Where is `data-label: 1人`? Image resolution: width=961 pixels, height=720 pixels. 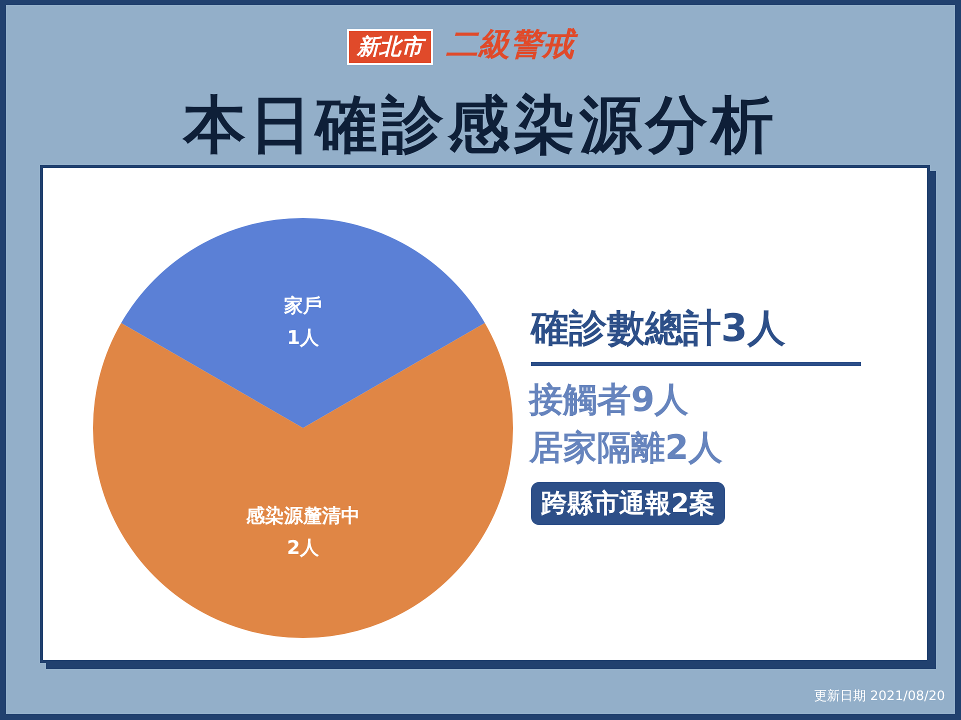 data-label: 1人 is located at coordinates (303, 337).